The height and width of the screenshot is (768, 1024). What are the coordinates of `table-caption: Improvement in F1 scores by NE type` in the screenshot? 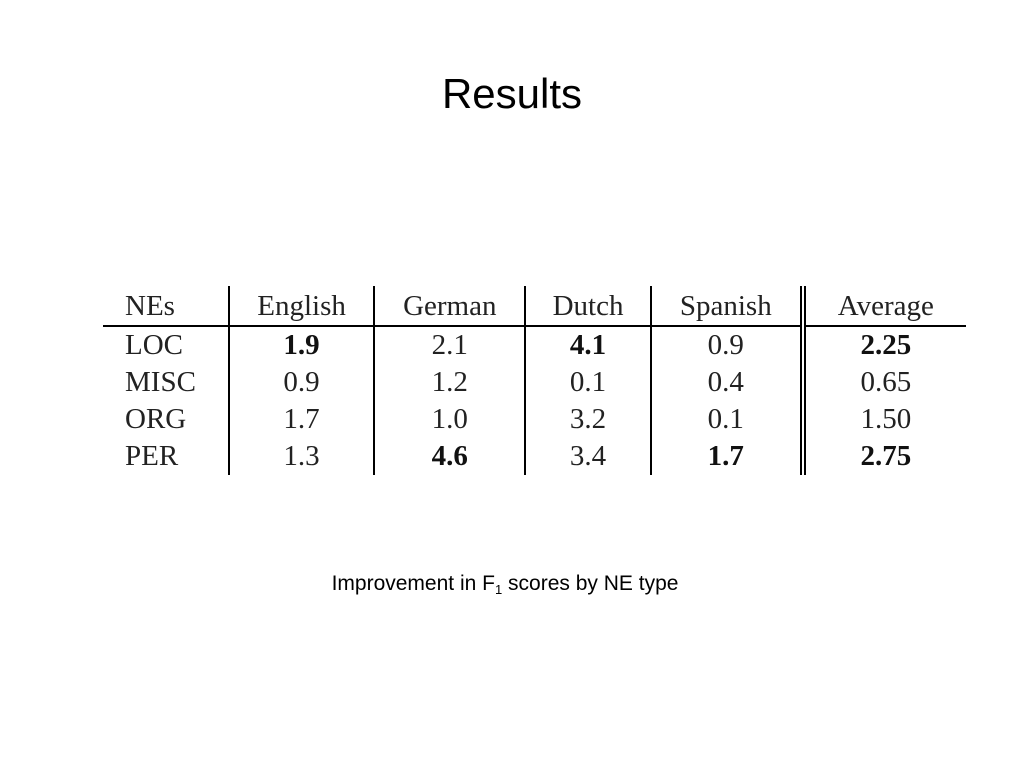 It's located at (505, 584).